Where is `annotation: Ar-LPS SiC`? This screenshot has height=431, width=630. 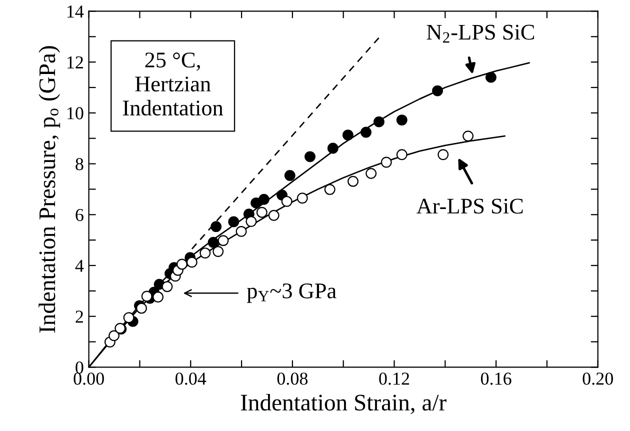
annotation: Ar-LPS SiC is located at coordinates (469, 206).